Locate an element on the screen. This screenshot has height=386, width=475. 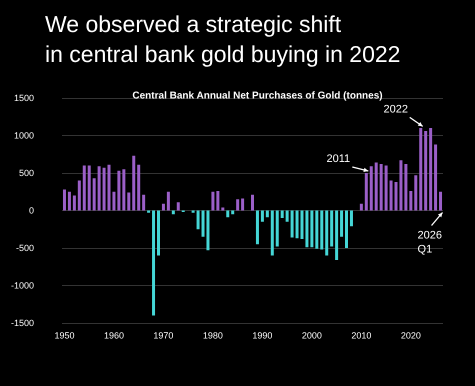
x-tick-label: 2010 is located at coordinates (361, 335).